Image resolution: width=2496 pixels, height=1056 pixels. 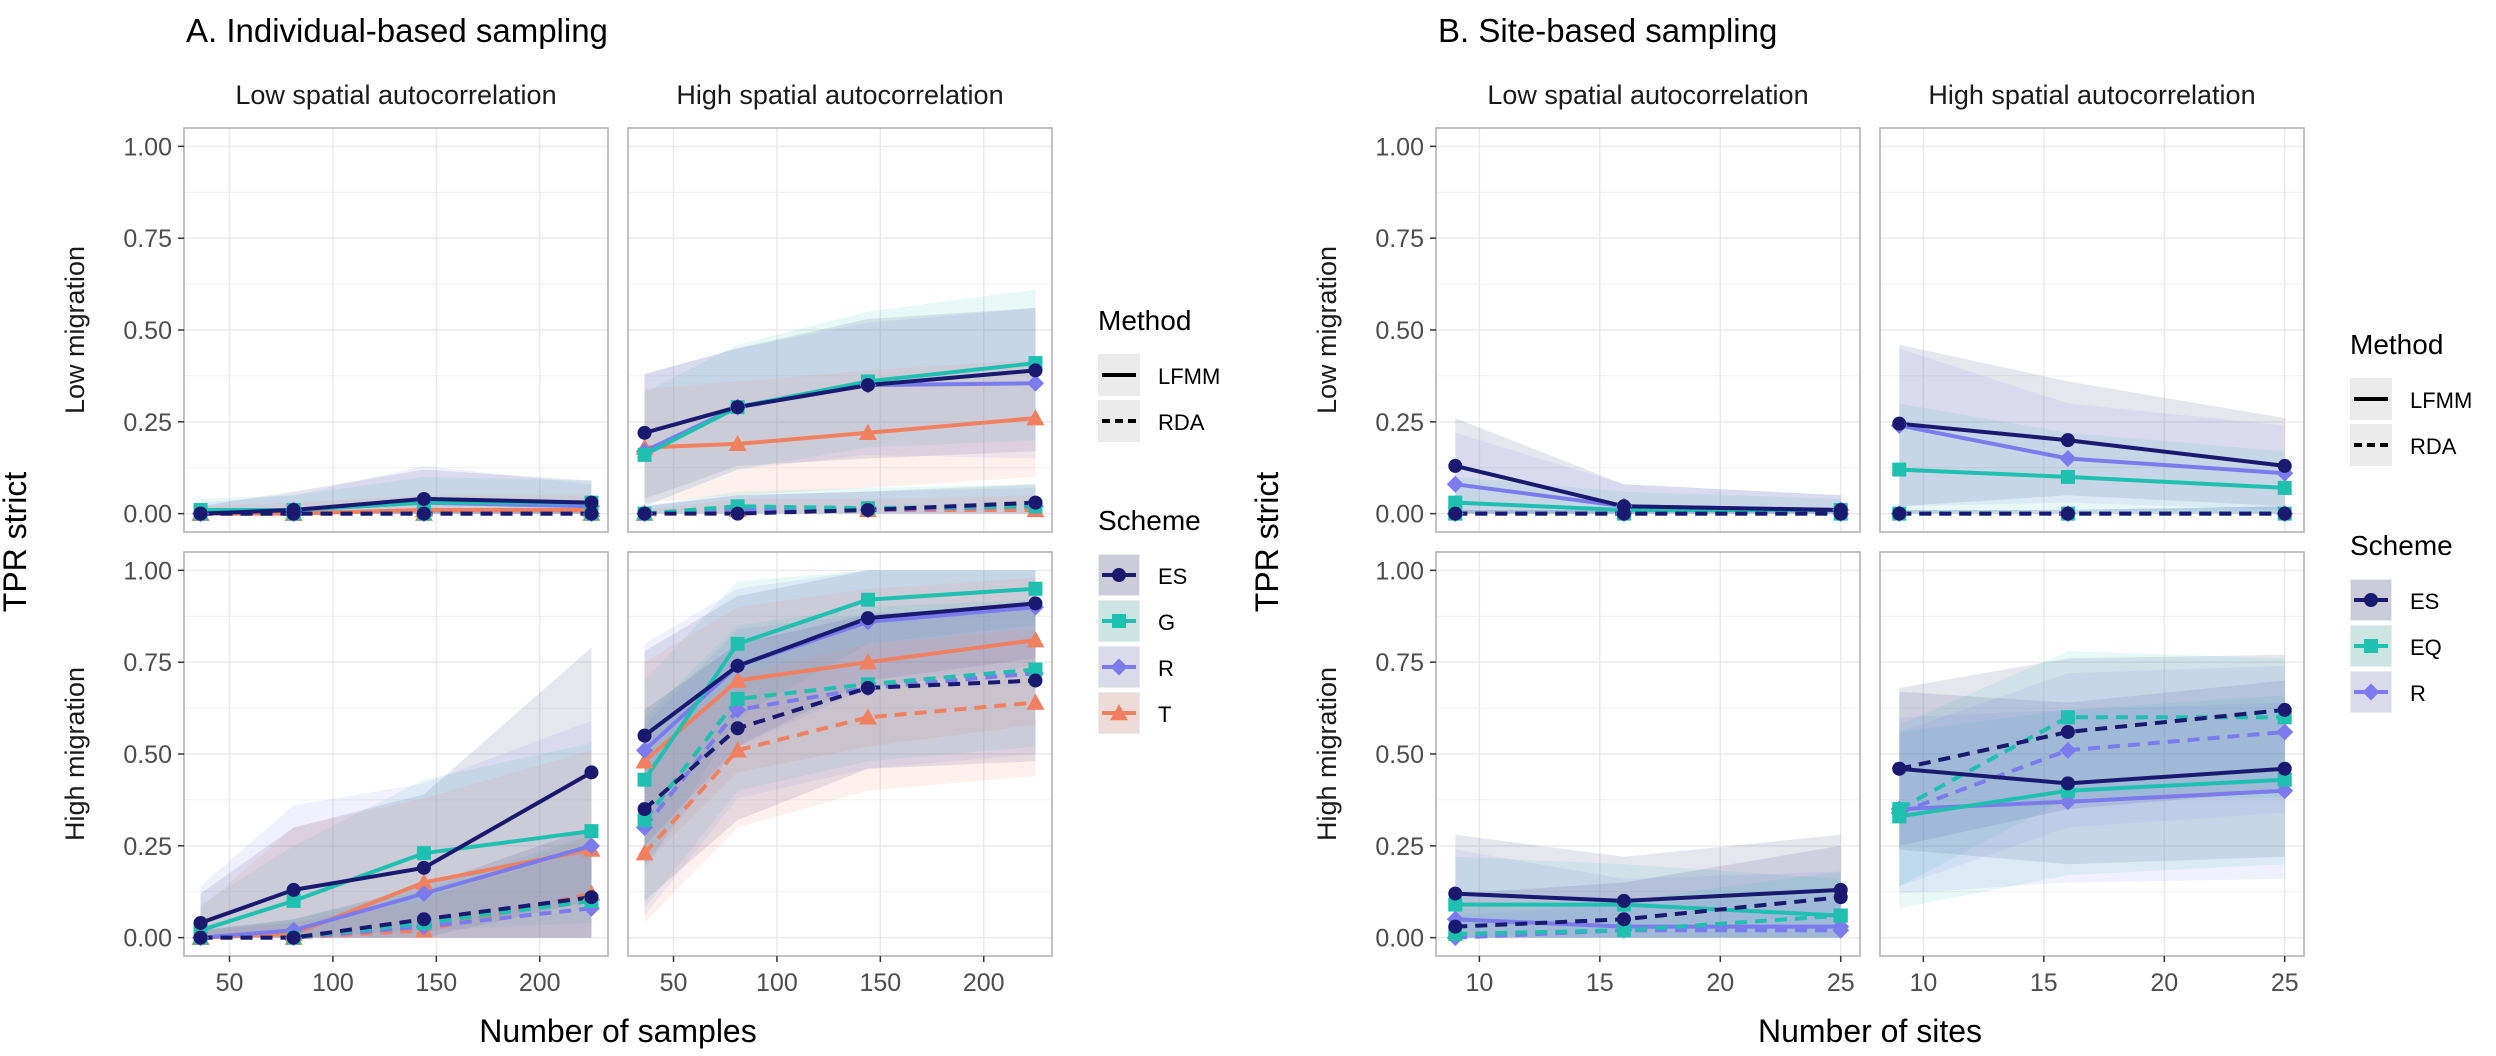 I want to click on legend-key-marker-eq, so click(x=2371, y=646).